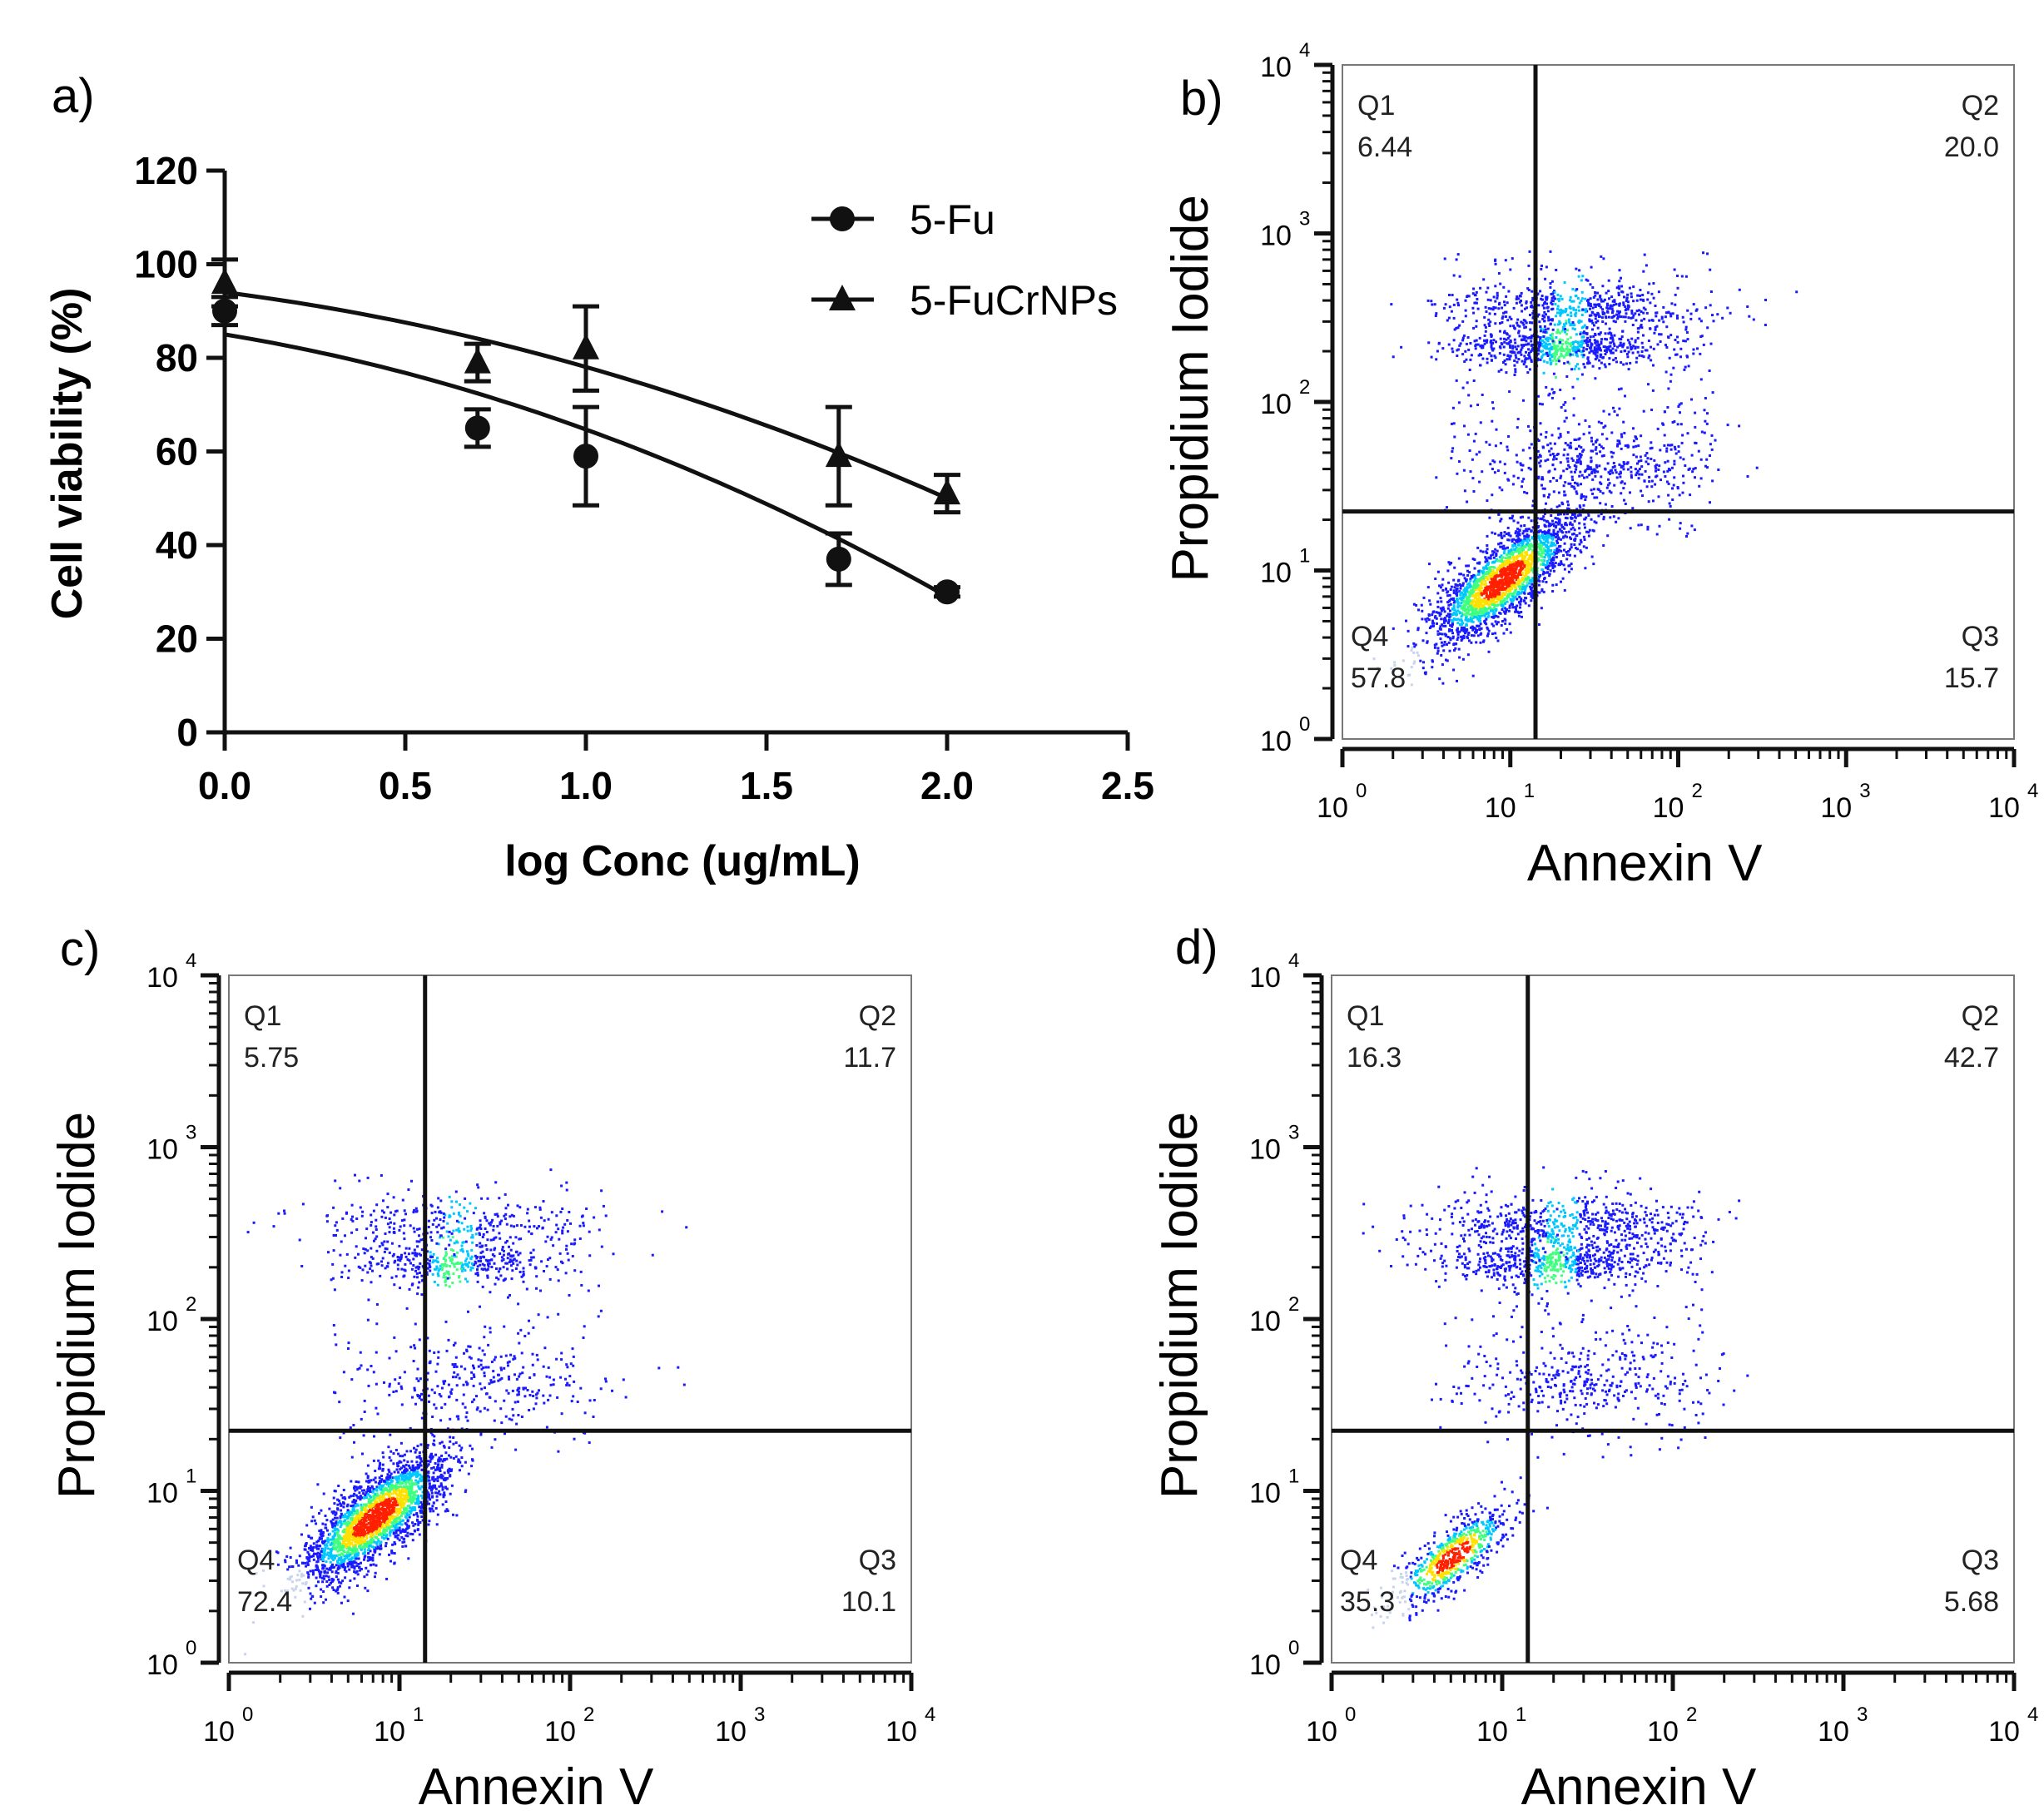  What do you see at coordinates (1385, 147) in the screenshot?
I see `quadrant-value-Q1: 6.44` at bounding box center [1385, 147].